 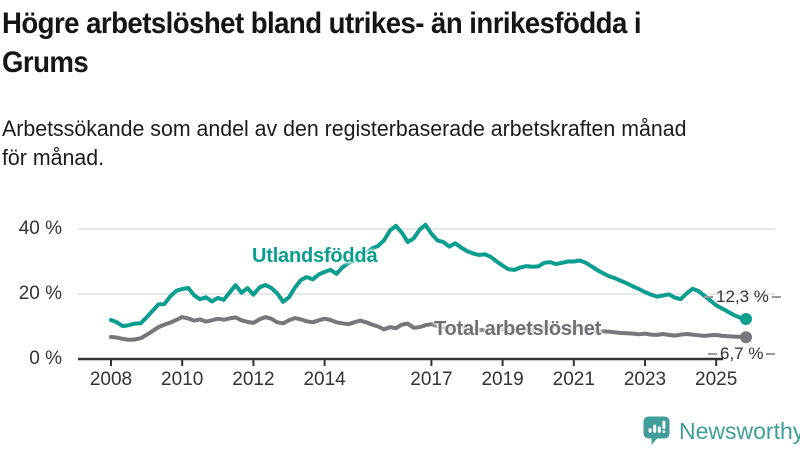 I want to click on end-value-label-total: 6,7 %, so click(x=742, y=354).